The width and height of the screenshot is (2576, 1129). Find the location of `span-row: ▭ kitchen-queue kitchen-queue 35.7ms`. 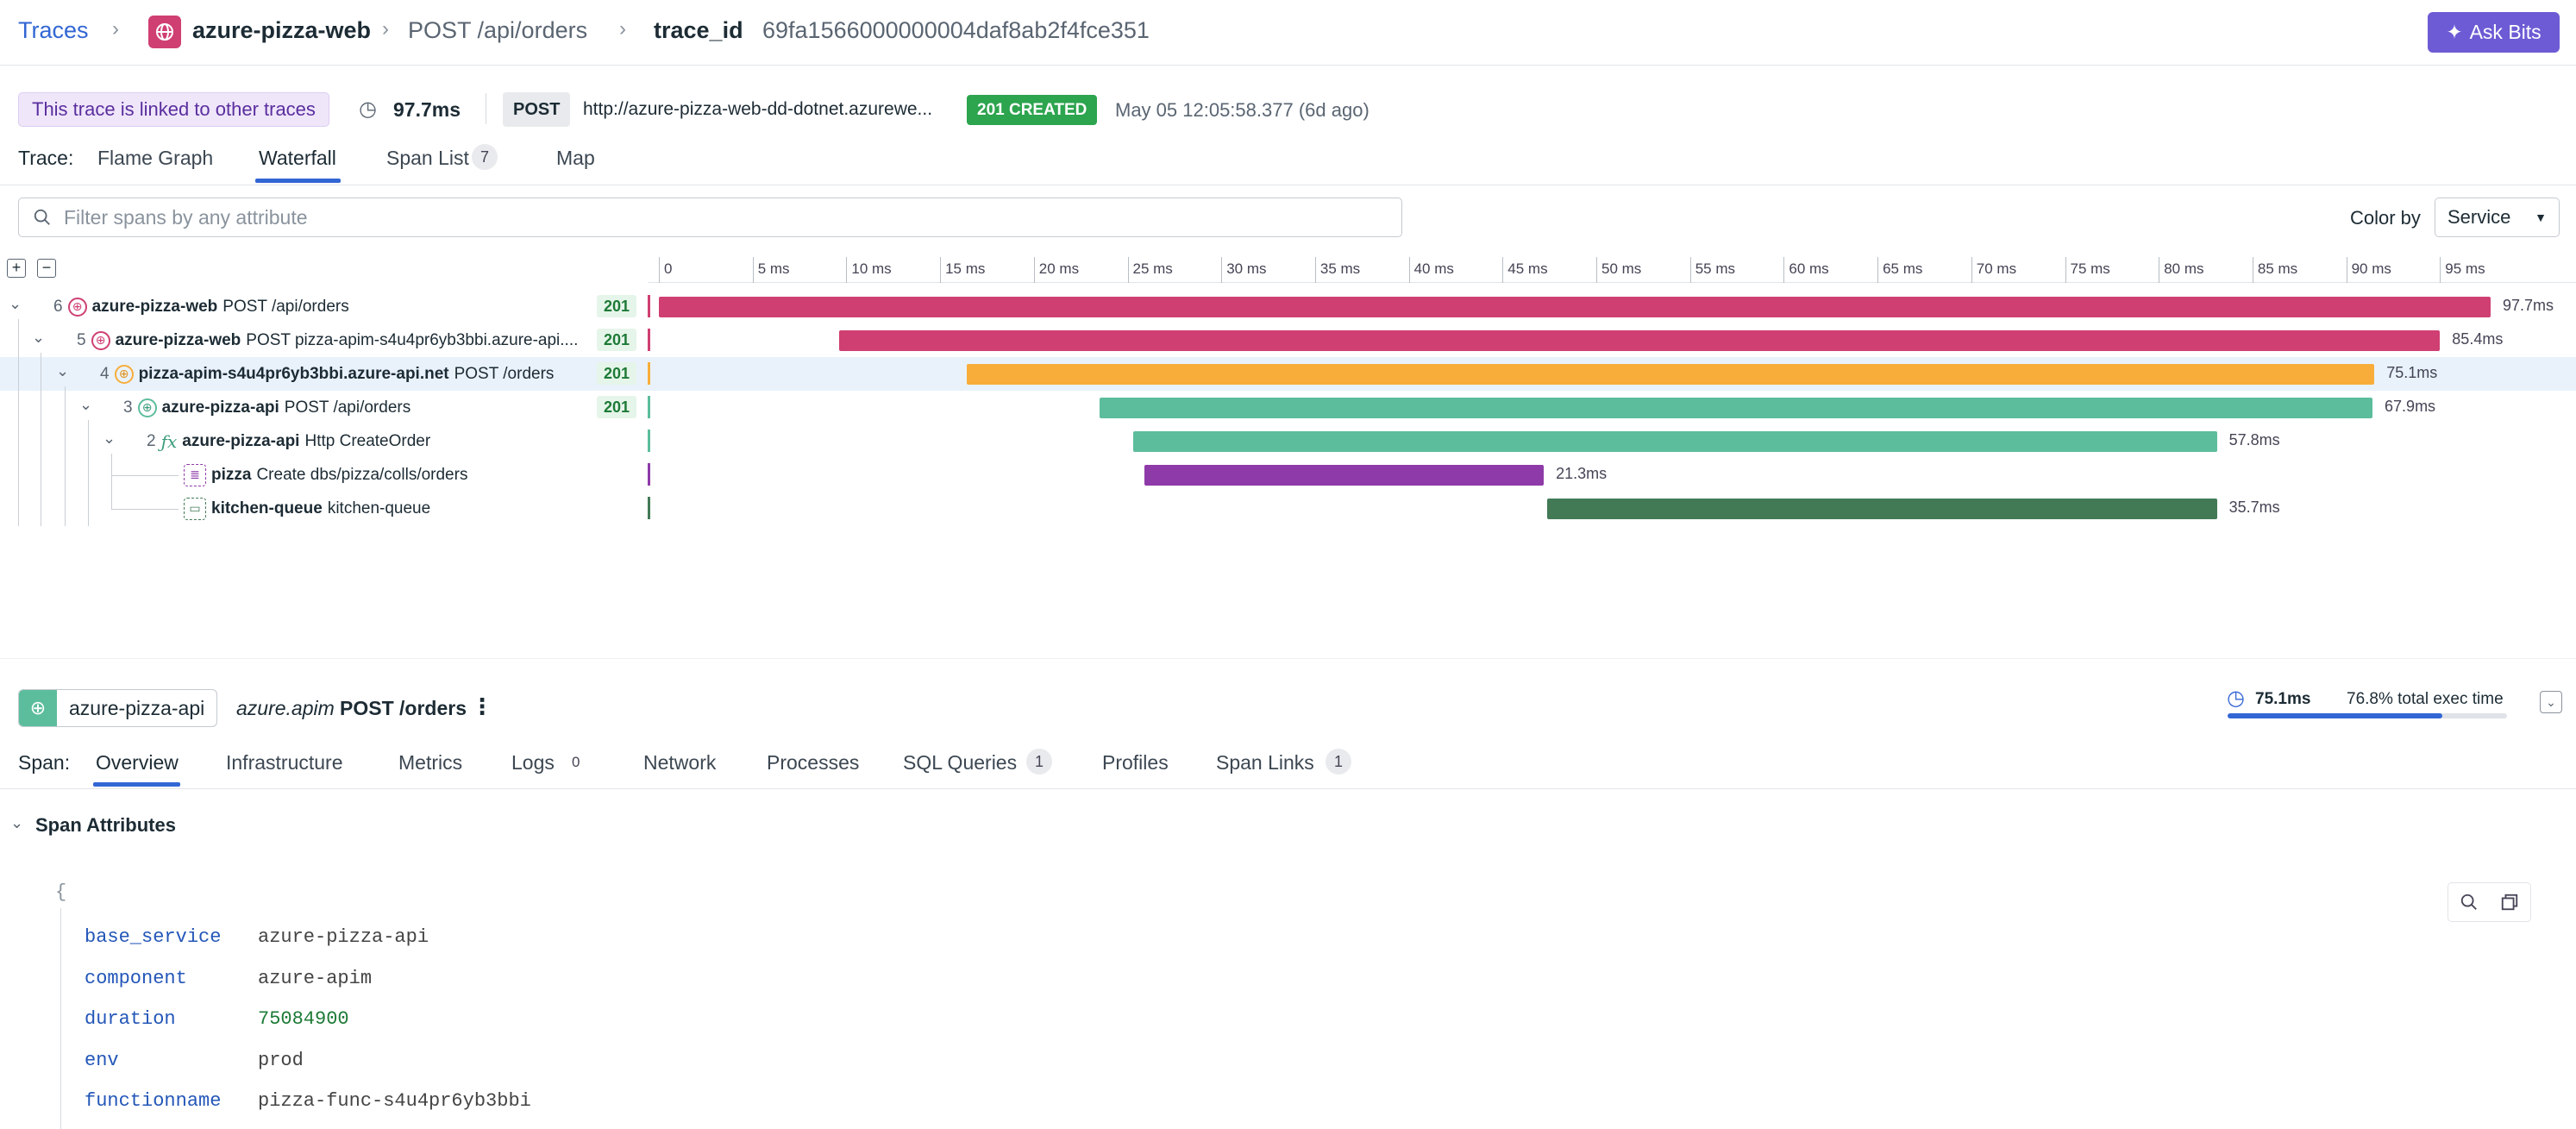

span-row: ▭ kitchen-queue kitchen-queue 35.7ms is located at coordinates (1288, 509).